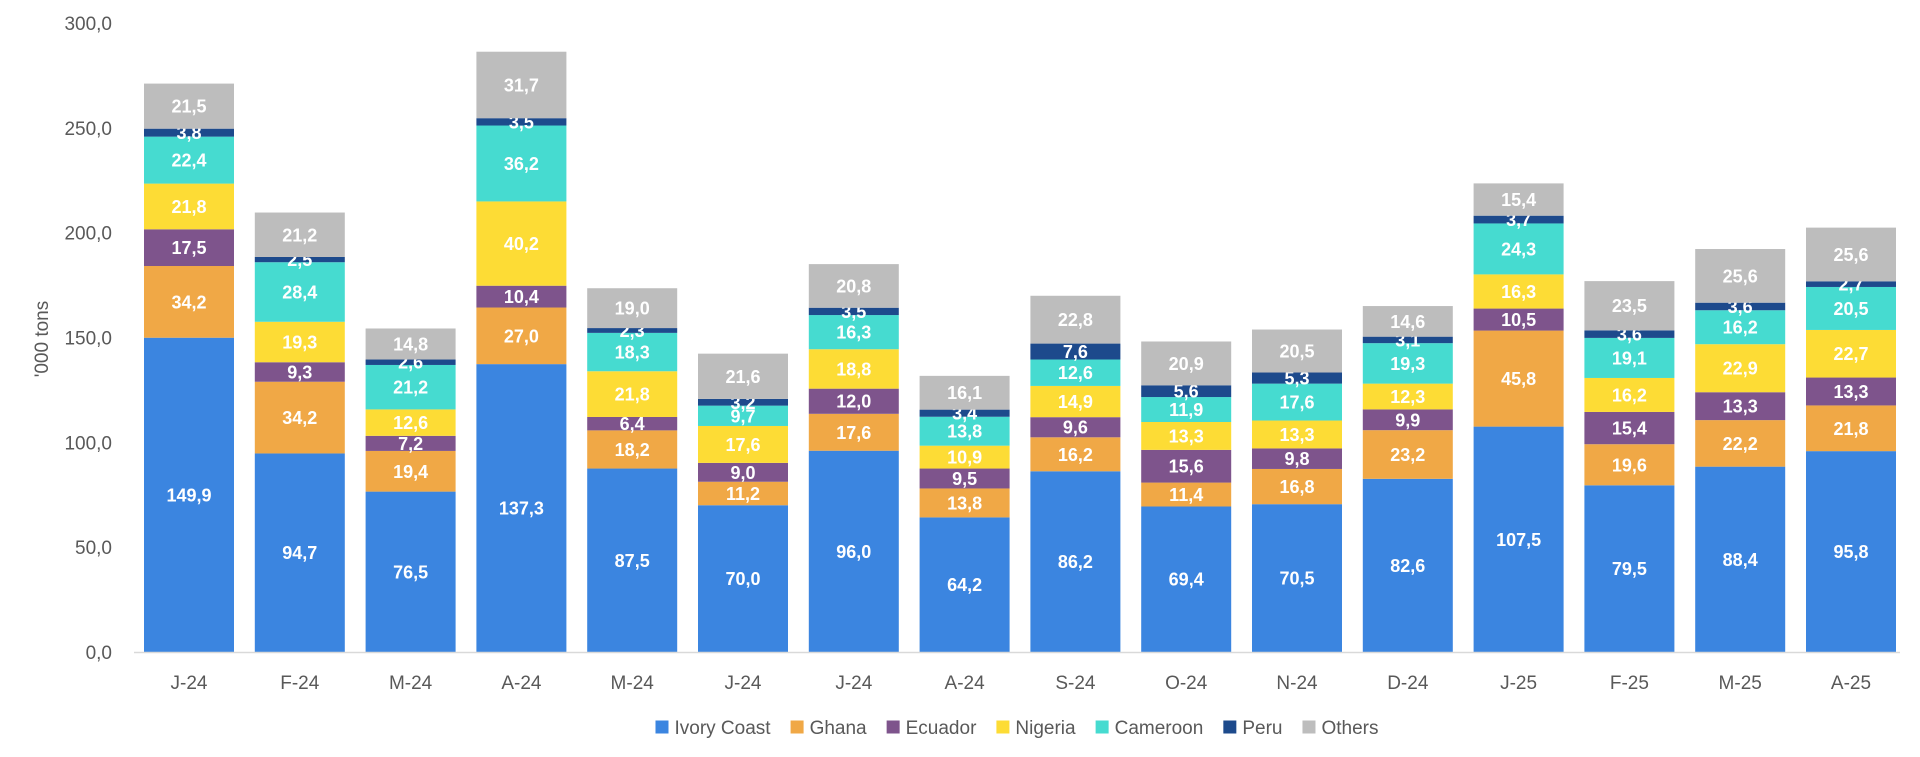 The height and width of the screenshot is (757, 1920). Describe the element at coordinates (964, 393) in the screenshot. I see `data-label: 16,1` at that location.